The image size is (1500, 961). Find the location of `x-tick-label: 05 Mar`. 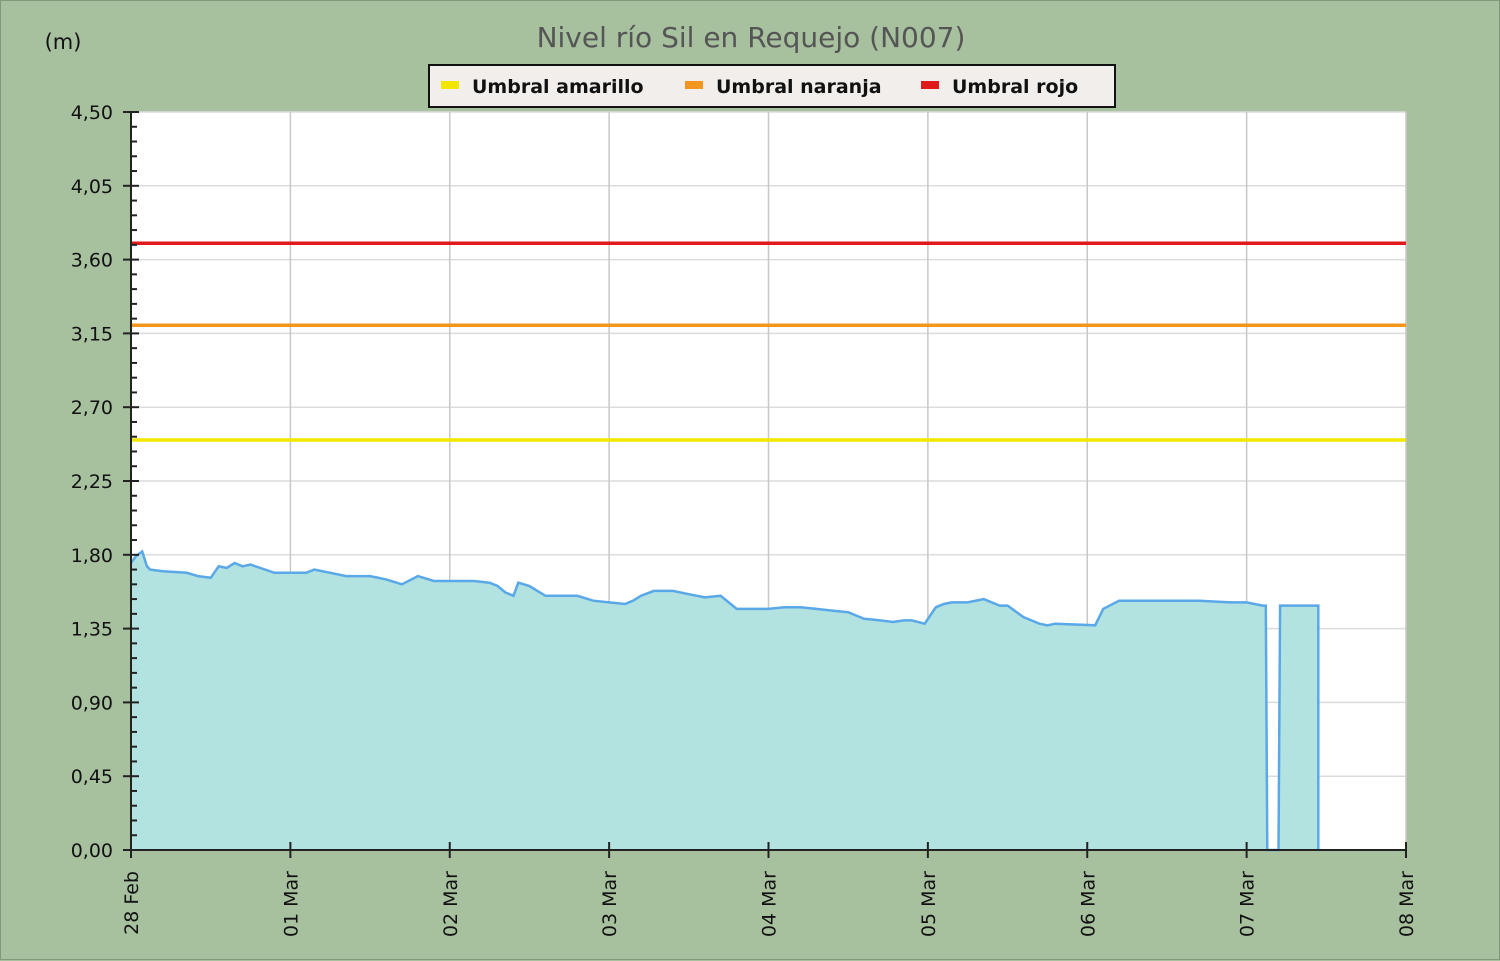

x-tick-label: 05 Mar is located at coordinates (929, 904).